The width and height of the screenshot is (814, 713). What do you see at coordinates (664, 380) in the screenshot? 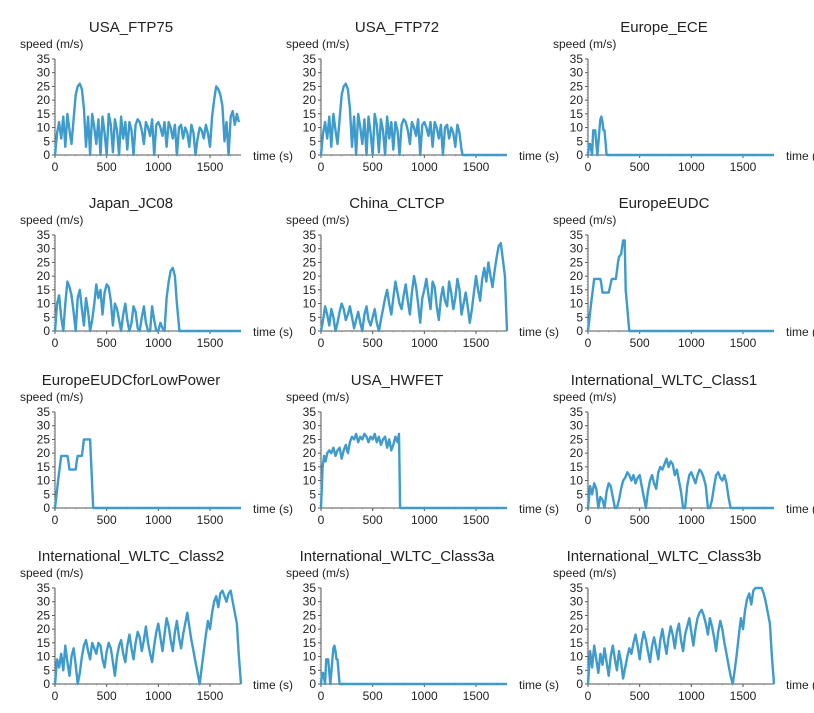
I see `chart-title: International_WLTC_Class1` at bounding box center [664, 380].